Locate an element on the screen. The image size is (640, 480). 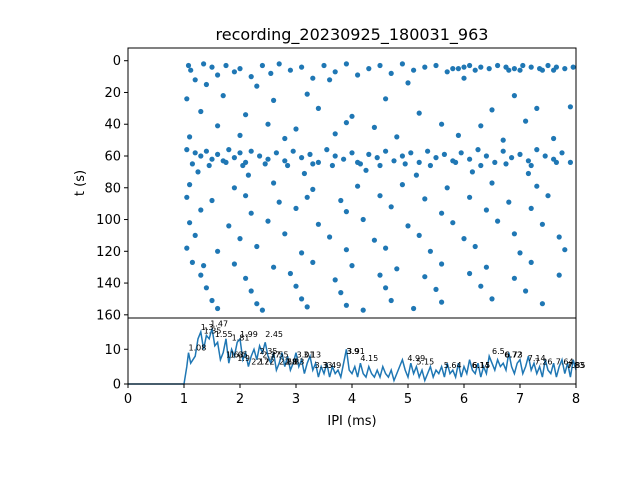
ipi-peak-label: 2.8 is located at coordinates (291, 362).